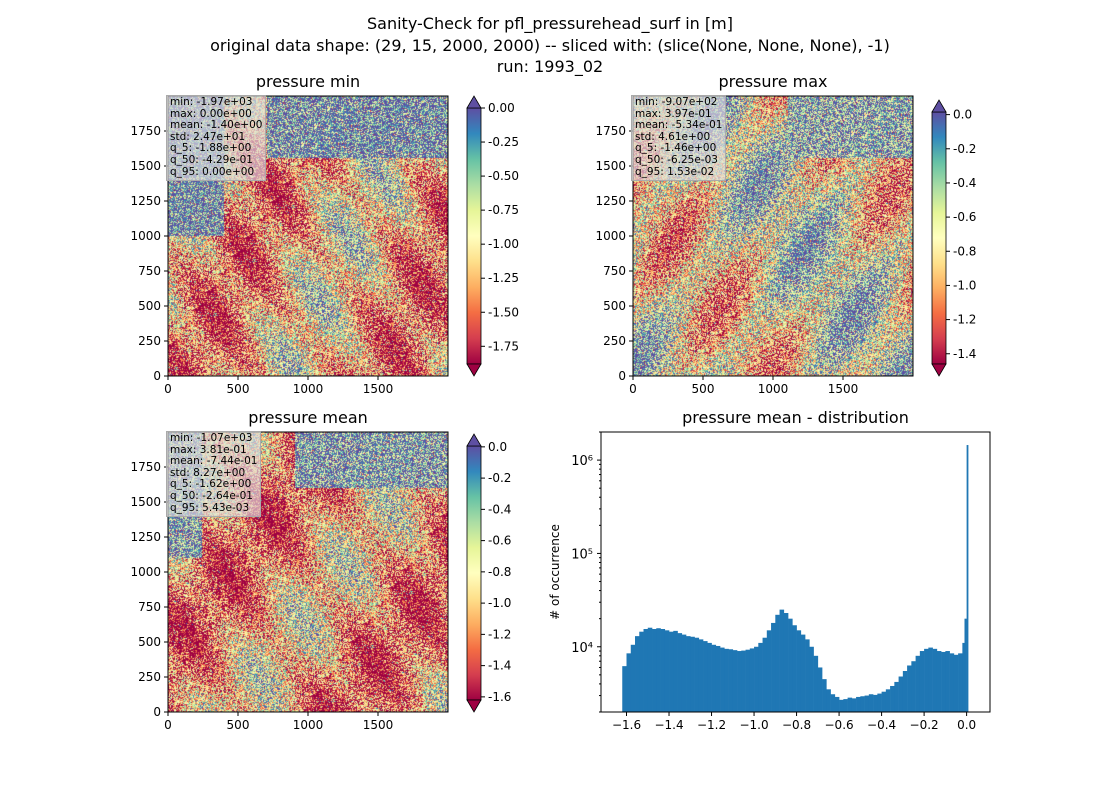 This screenshot has height=800, width=1100. Describe the element at coordinates (149, 306) in the screenshot. I see `y-tick-label: 500` at that location.